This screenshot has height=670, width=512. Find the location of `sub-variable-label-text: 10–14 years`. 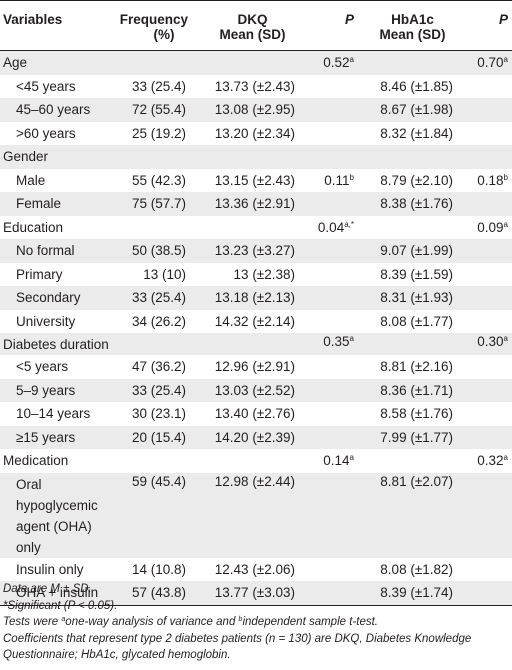

sub-variable-label-text: 10–14 years is located at coordinates (53, 414).